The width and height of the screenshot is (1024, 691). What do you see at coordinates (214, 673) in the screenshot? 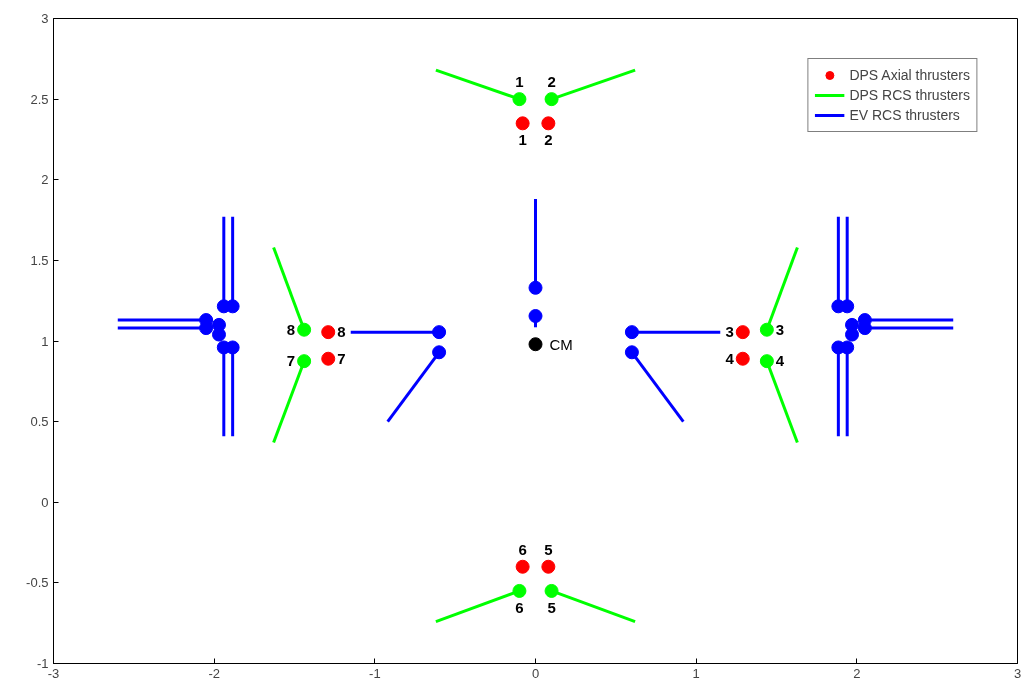
I see `x-tick-label: -2` at bounding box center [214, 673].